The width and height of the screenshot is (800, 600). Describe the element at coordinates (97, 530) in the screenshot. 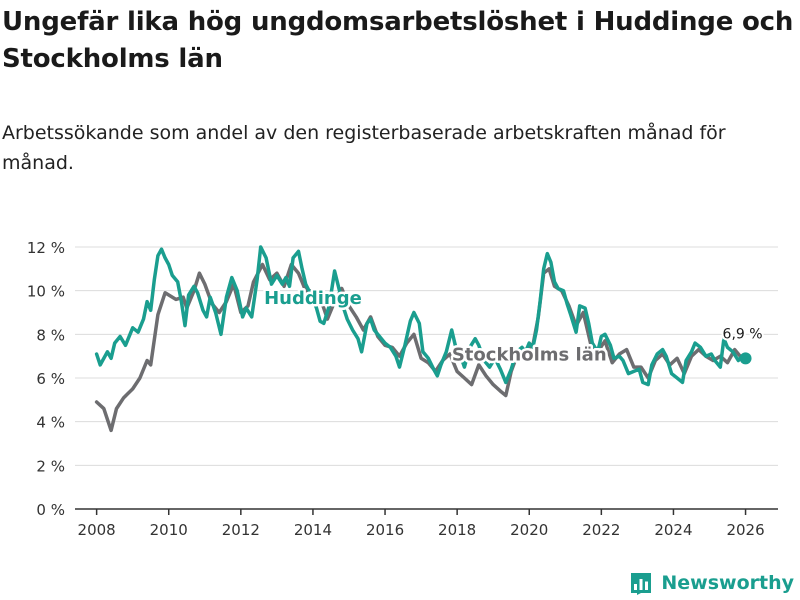

I see `x-tick-label: 2008` at that location.